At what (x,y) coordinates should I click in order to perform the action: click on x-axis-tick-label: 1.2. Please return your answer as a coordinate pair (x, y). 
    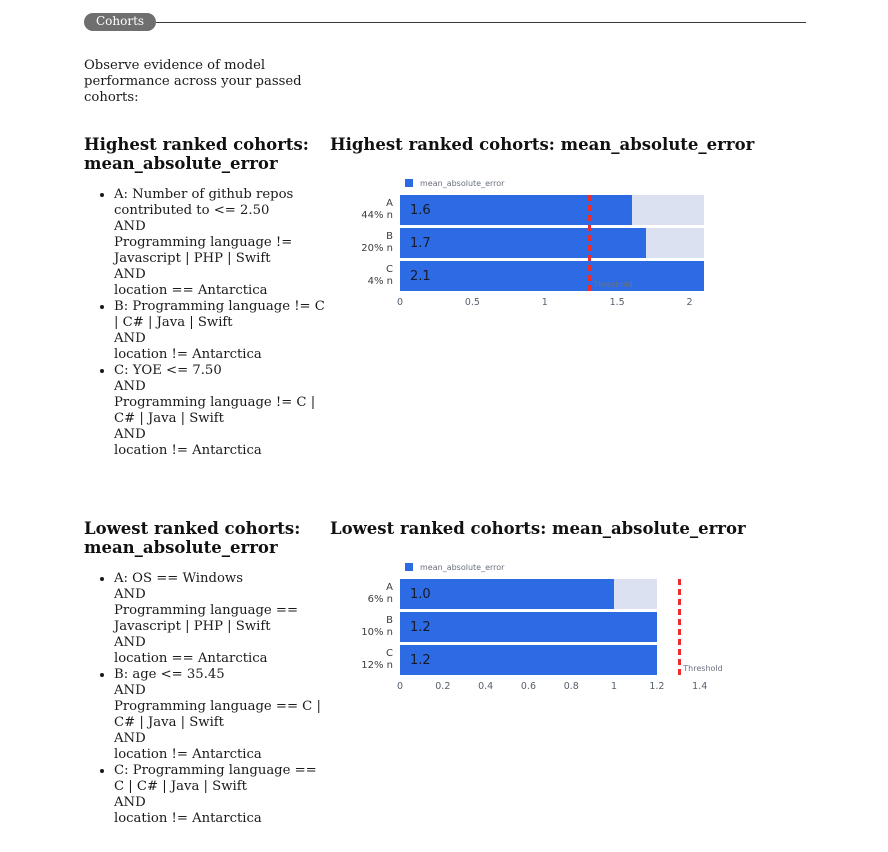
    Looking at the image, I should click on (657, 686).